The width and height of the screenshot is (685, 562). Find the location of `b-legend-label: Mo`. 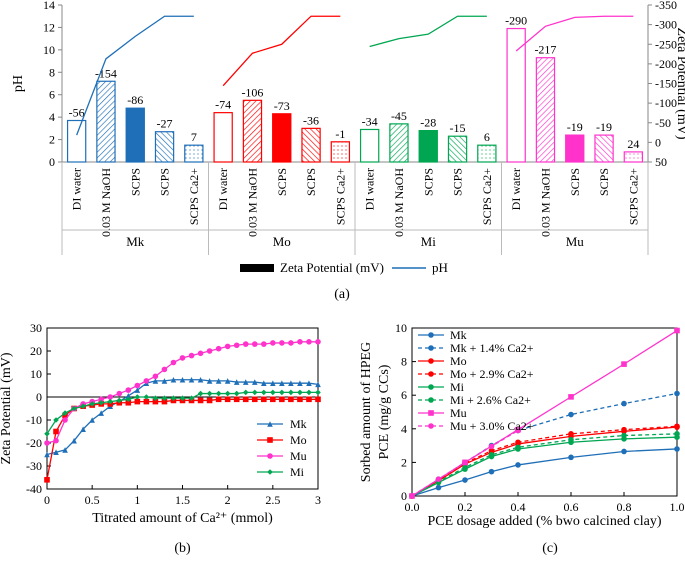

b-legend-label: Mo is located at coordinates (298, 440).